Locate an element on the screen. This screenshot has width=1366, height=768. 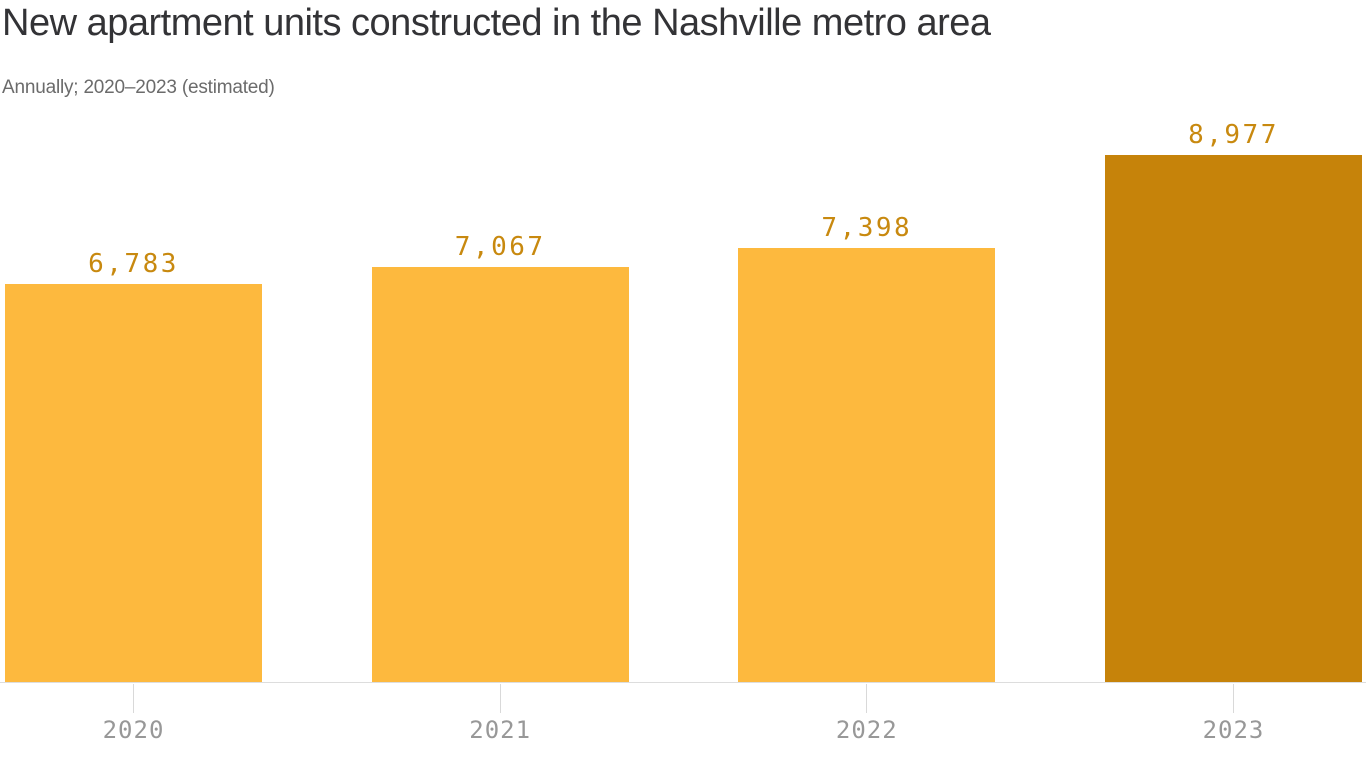
x-axis-label: 2020 is located at coordinates (133, 730).